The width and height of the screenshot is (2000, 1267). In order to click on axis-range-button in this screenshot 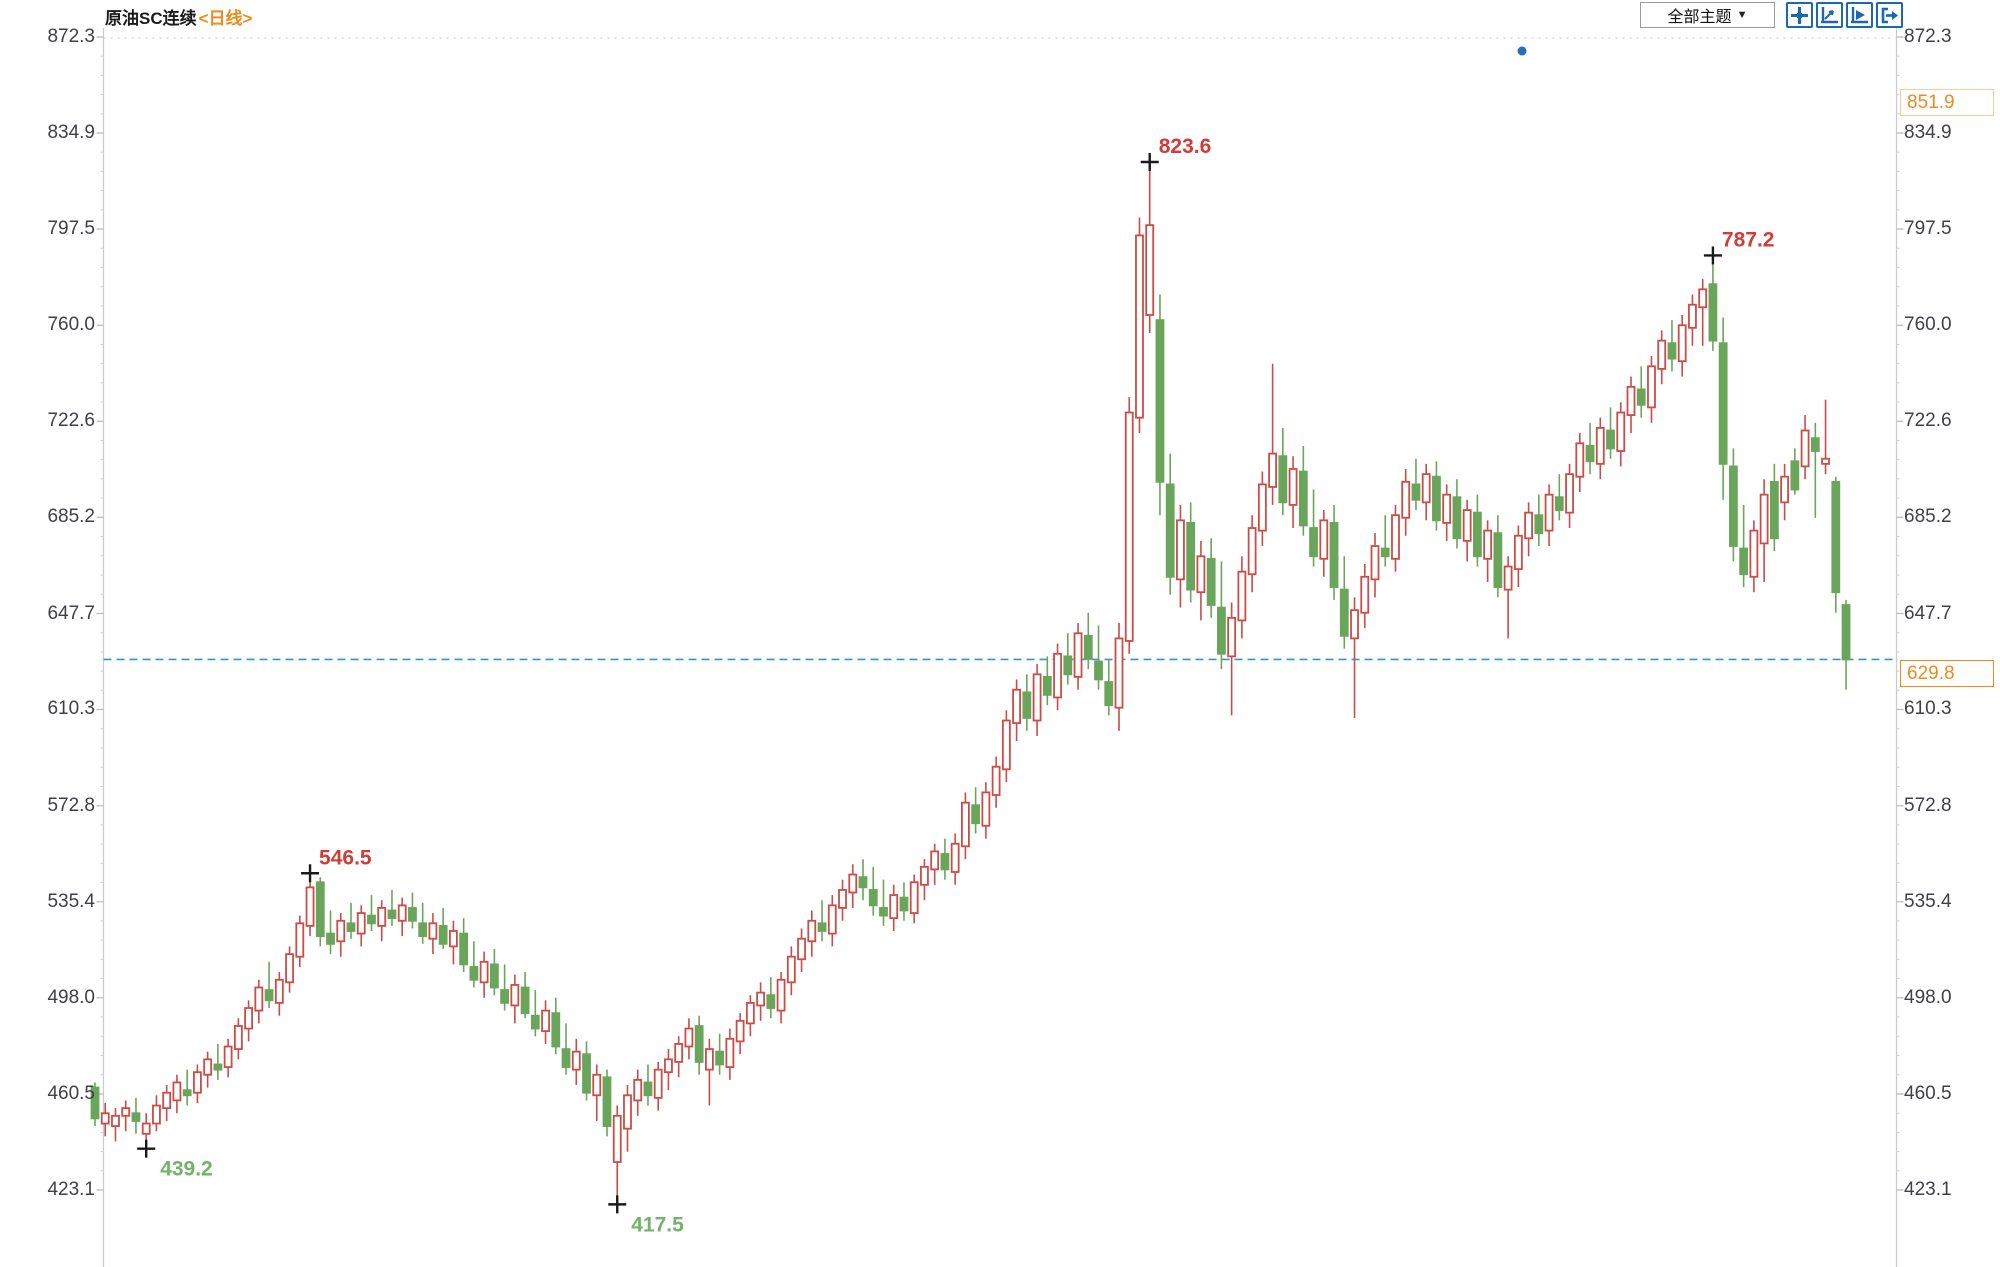, I will do `click(1829, 15)`.